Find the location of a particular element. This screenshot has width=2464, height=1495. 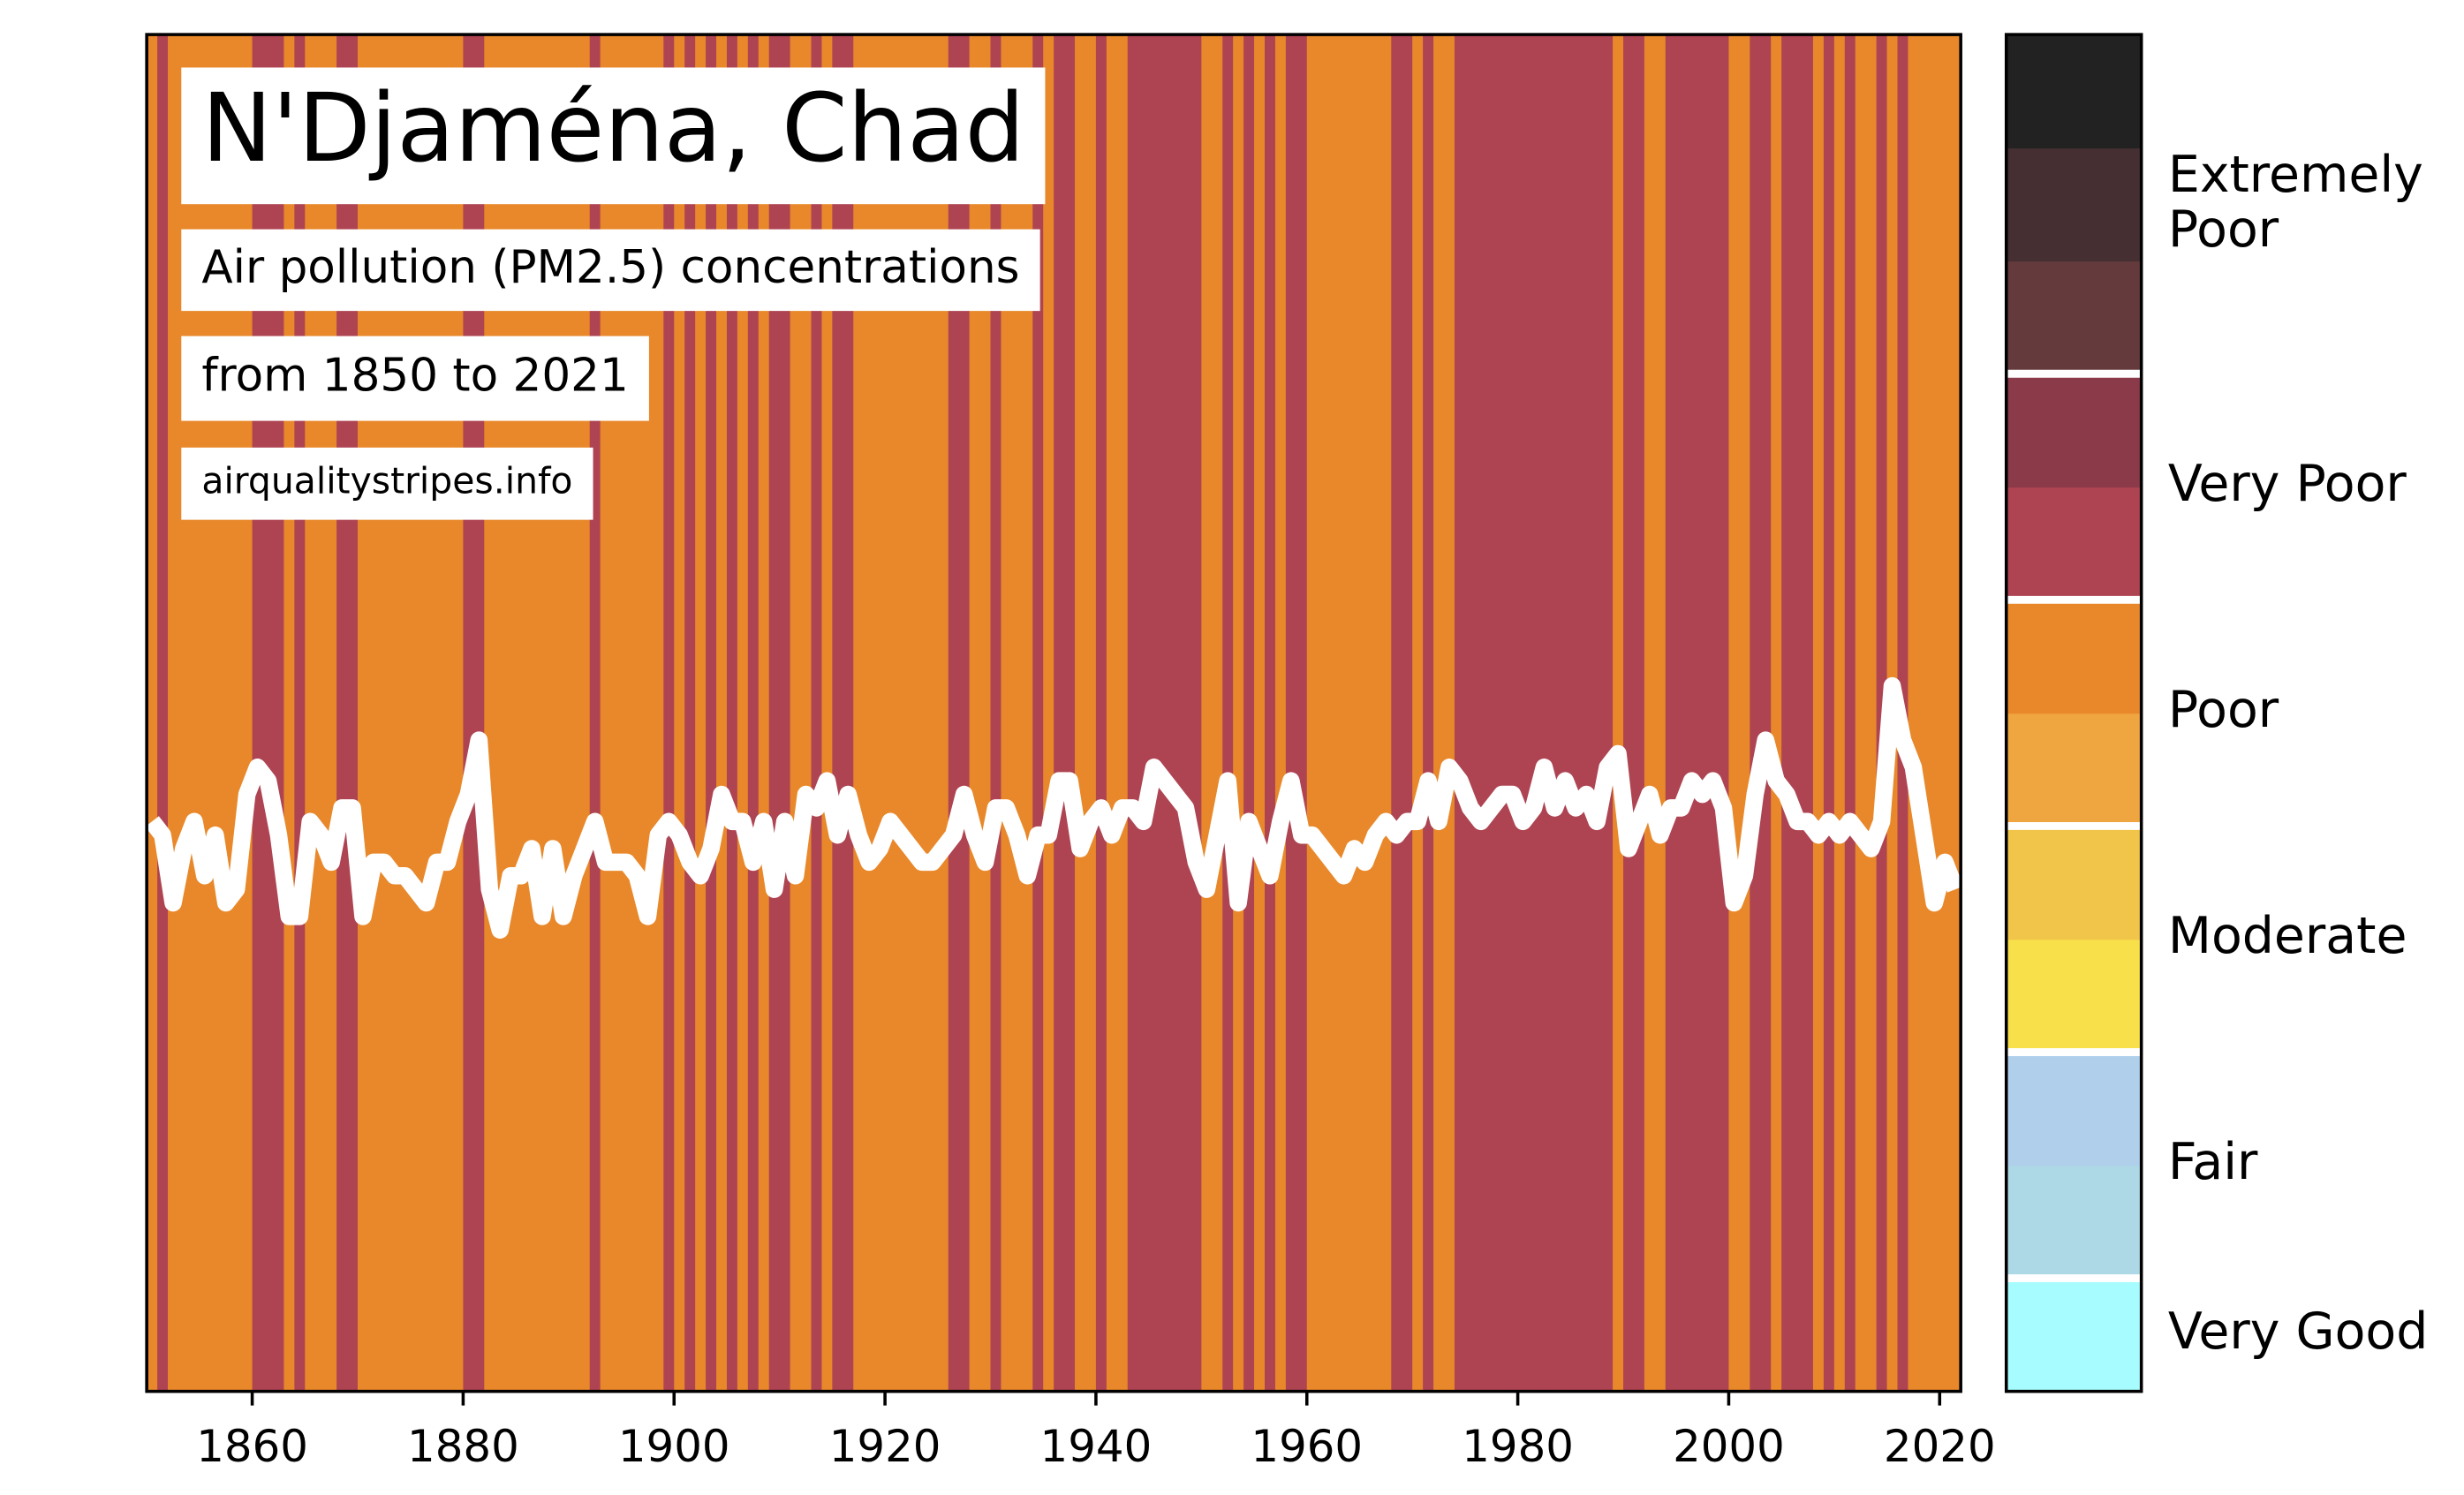

title-box is located at coordinates (613, 136).